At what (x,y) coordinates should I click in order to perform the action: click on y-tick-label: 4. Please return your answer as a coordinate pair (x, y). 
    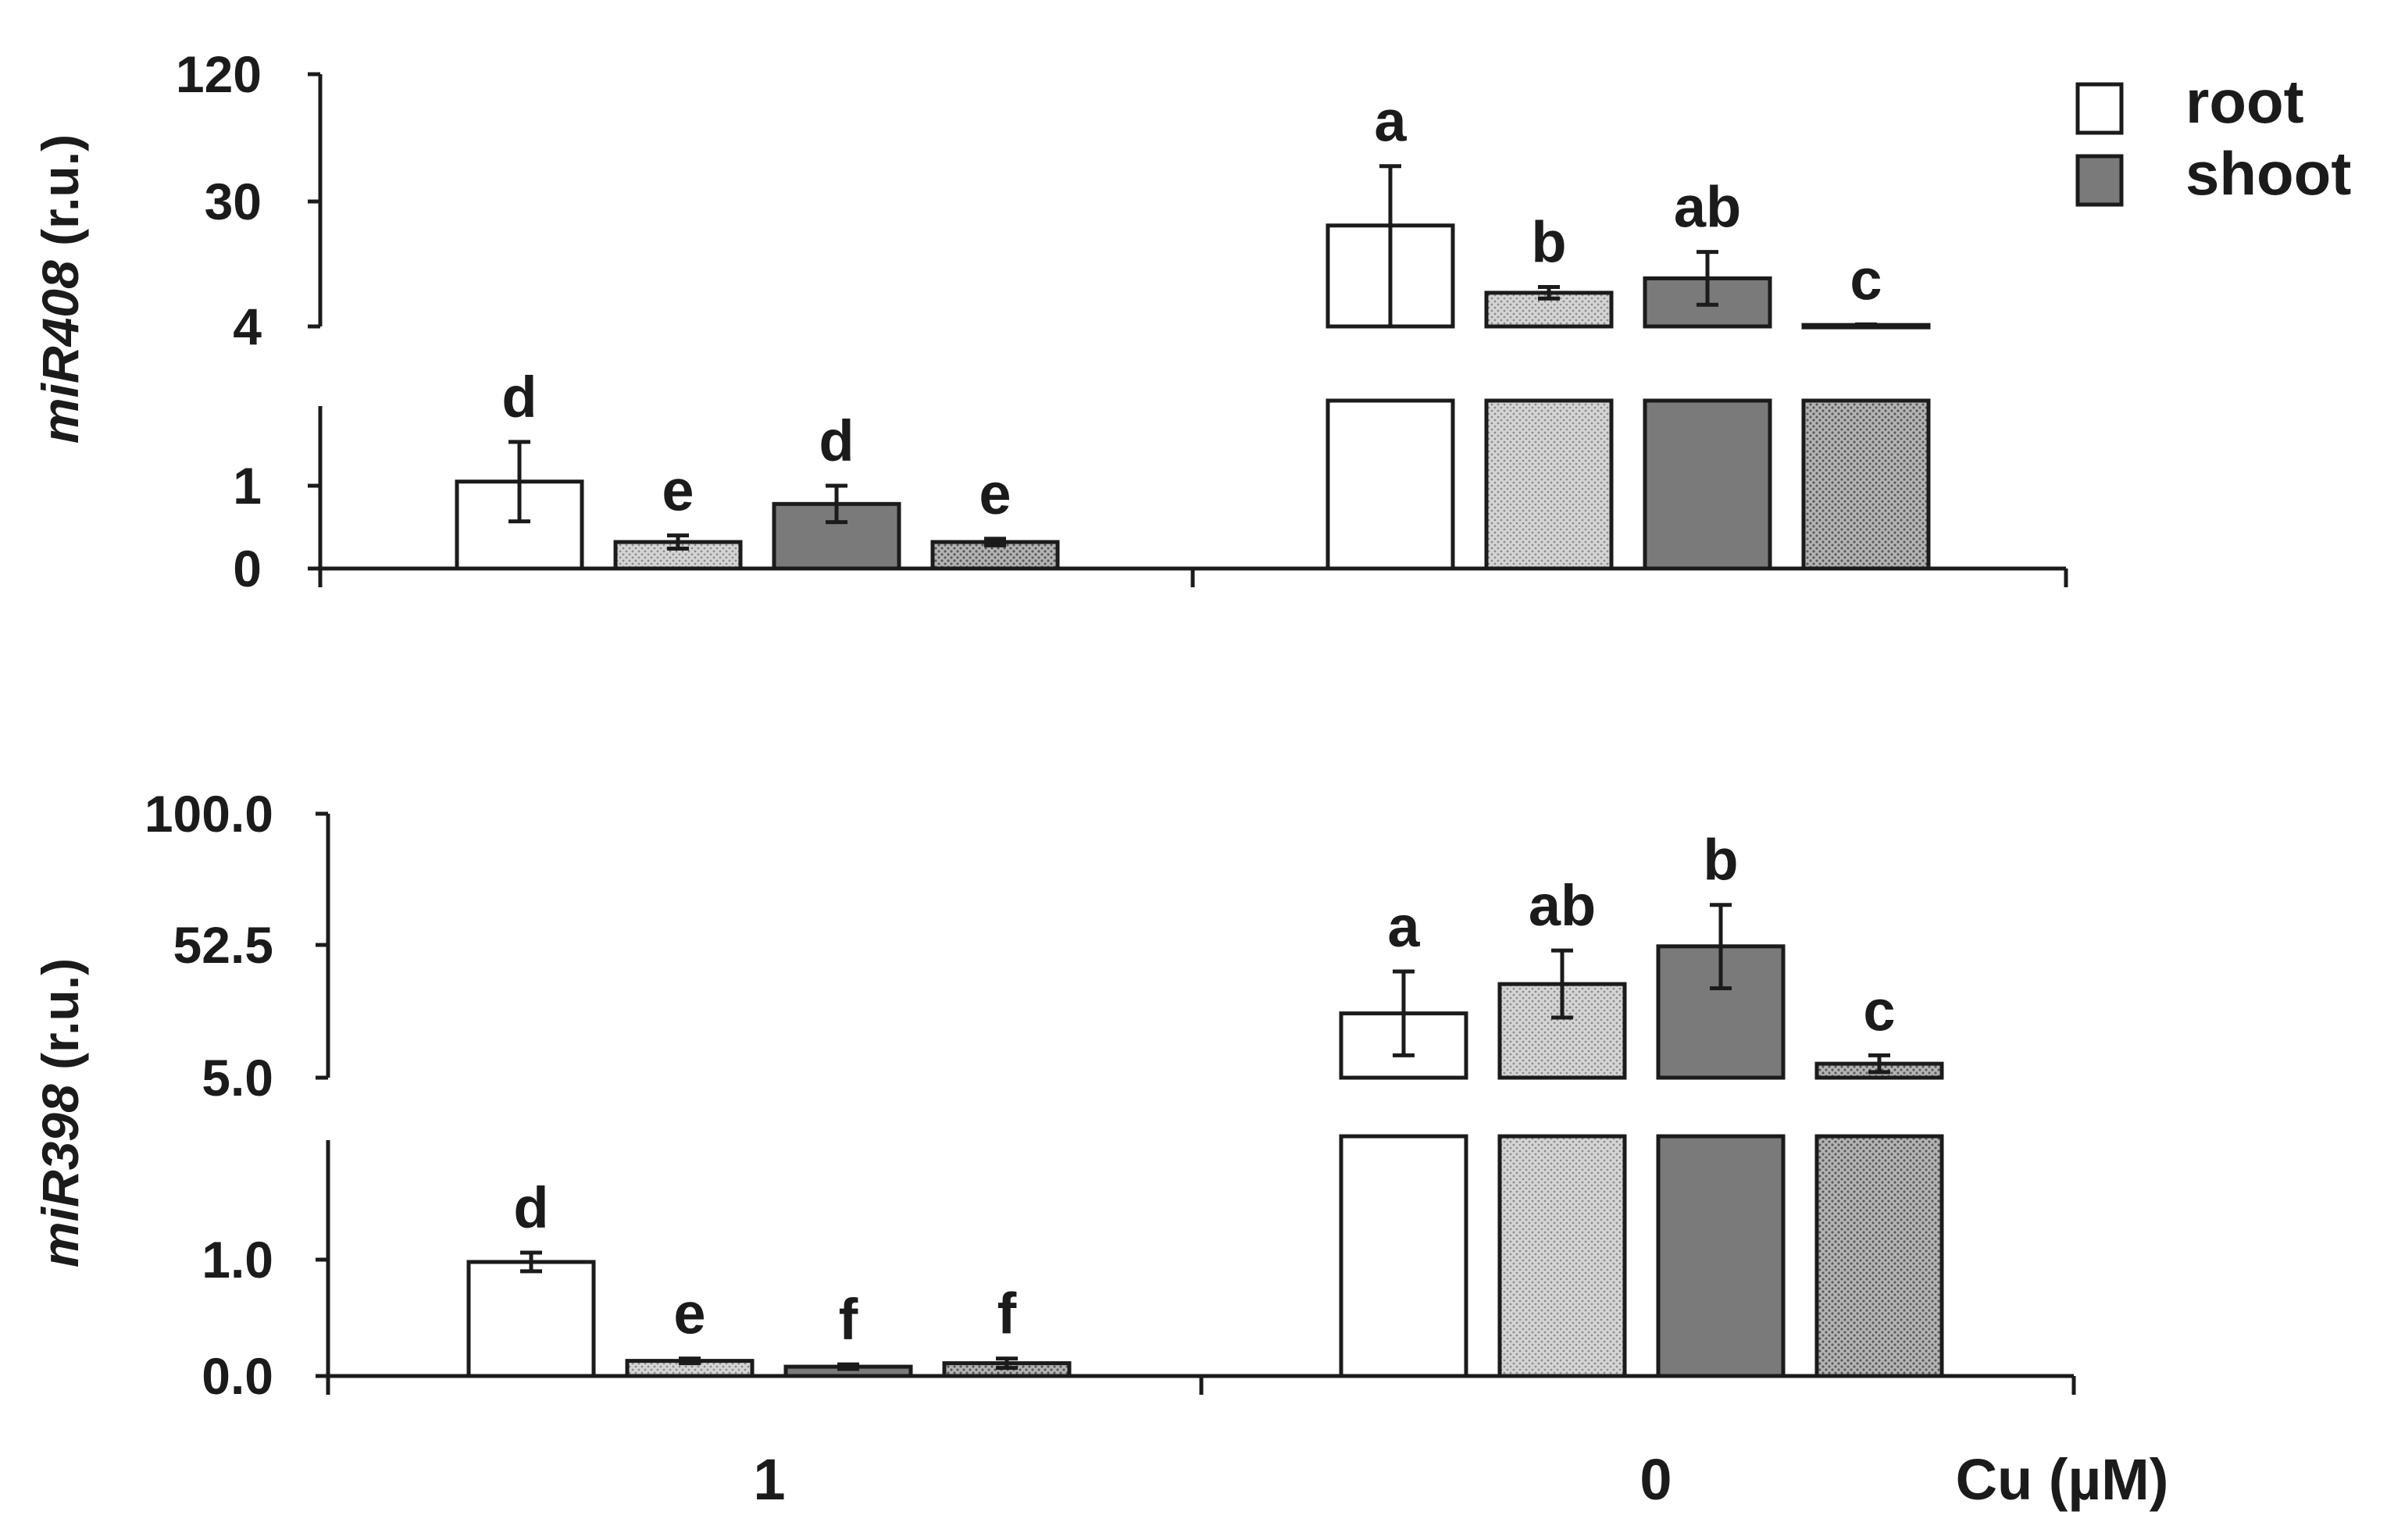
    Looking at the image, I should click on (248, 326).